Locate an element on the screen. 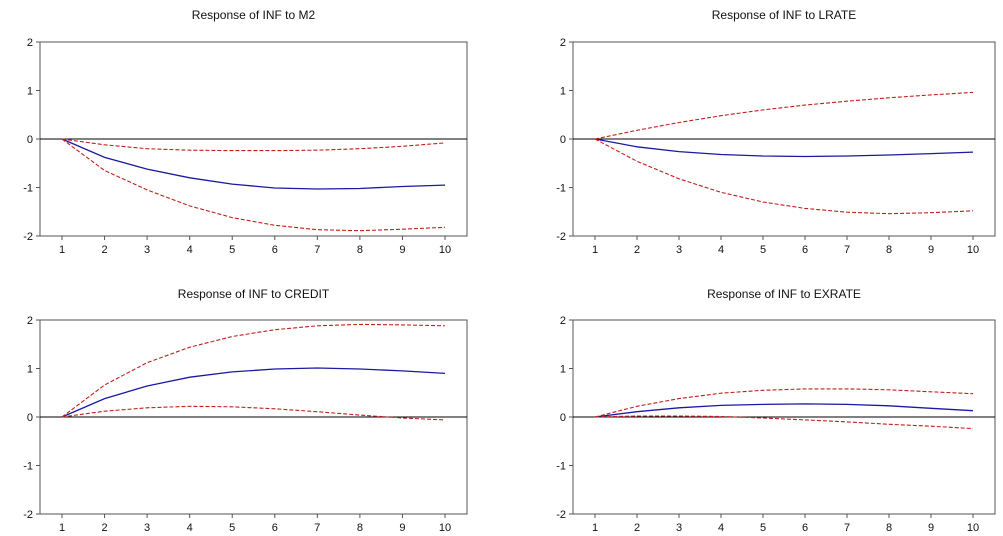  panel-title: Response of INF to M2 is located at coordinates (254, 15).